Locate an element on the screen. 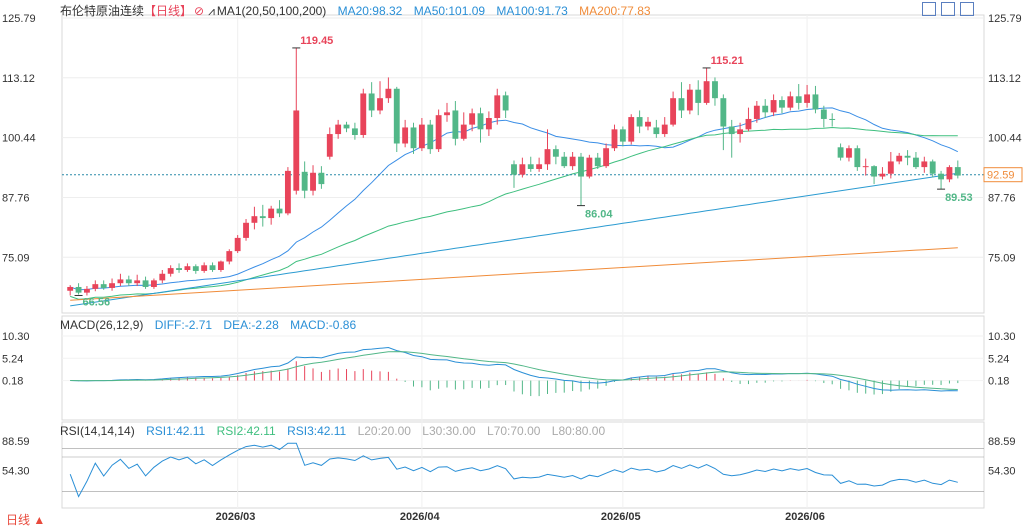 Image resolution: width=1028 pixels, height=528 pixels. macd-tick-right: 5.24 is located at coordinates (998, 359).